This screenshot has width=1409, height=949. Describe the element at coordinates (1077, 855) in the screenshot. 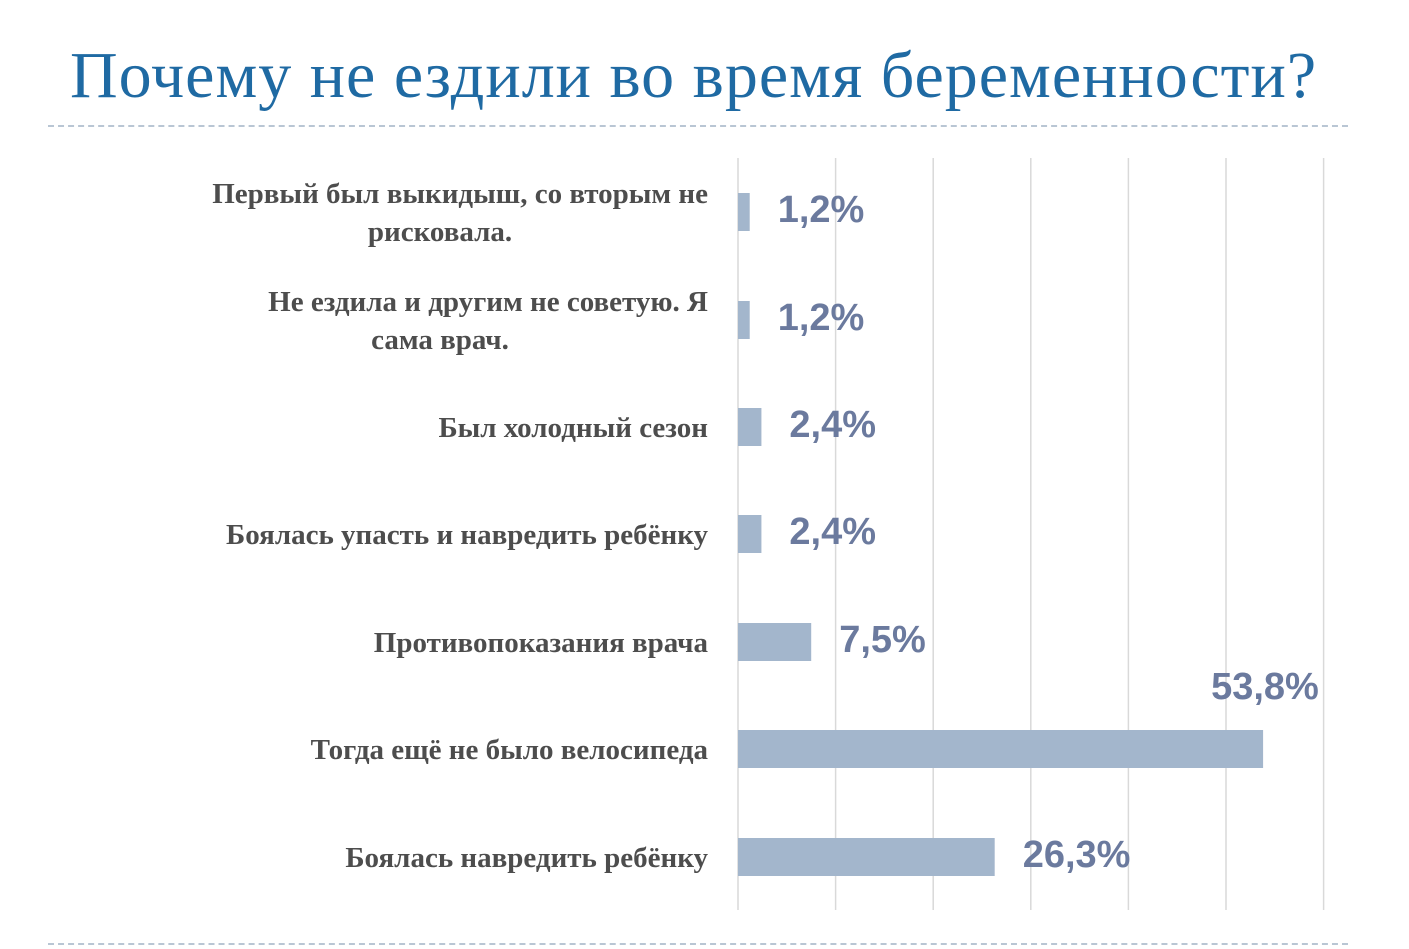

I see `value-label: 26,3%` at that location.